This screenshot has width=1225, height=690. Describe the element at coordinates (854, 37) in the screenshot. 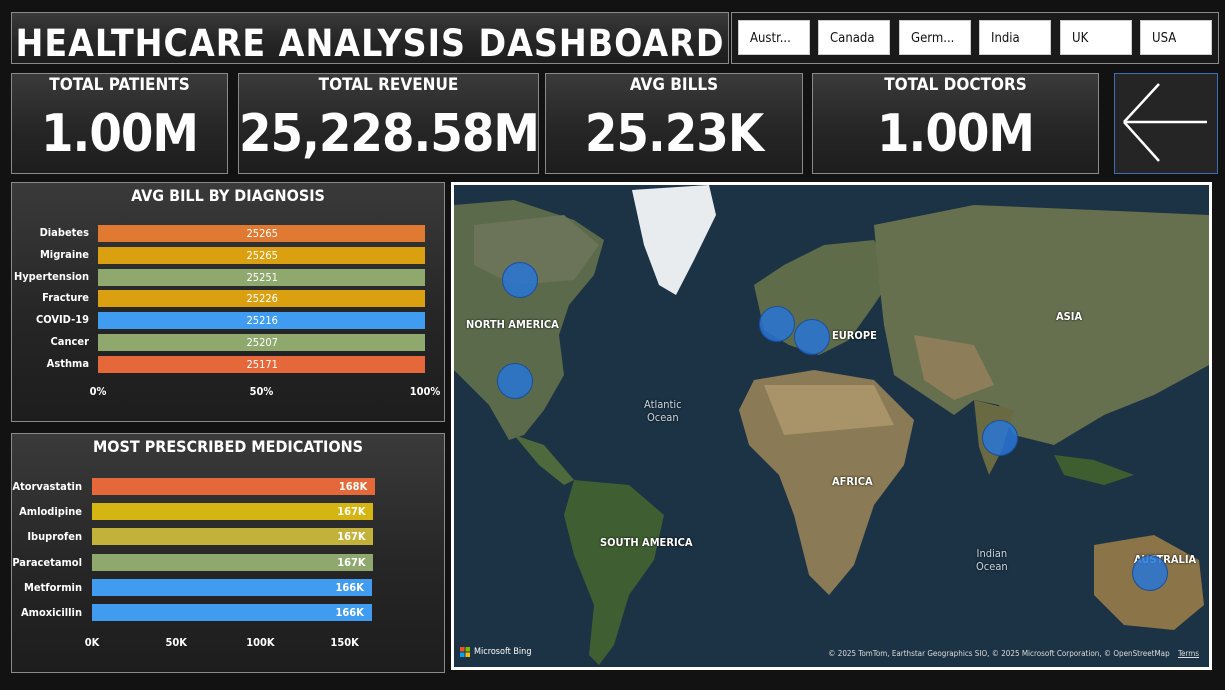

I see `slicer-chip-canada: Canada` at that location.